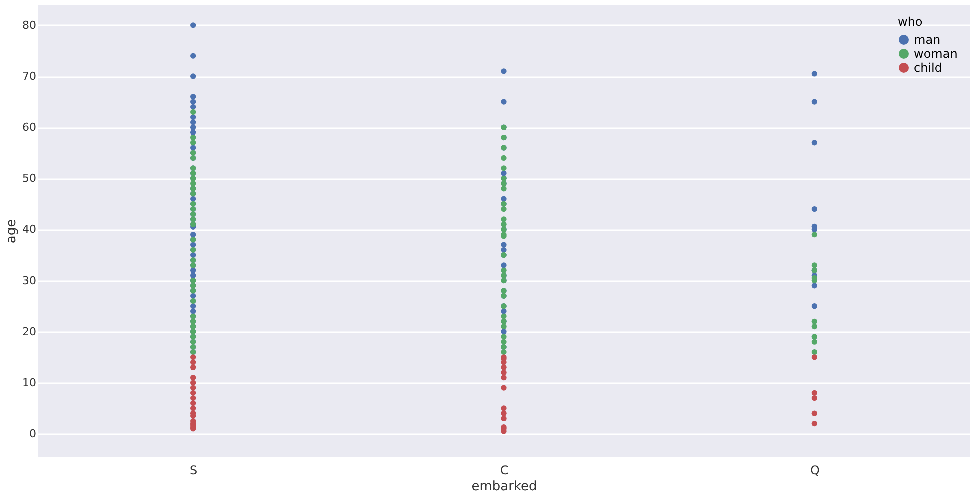 The width and height of the screenshot is (975, 498). I want to click on y-tick-label: 30, so click(29, 281).